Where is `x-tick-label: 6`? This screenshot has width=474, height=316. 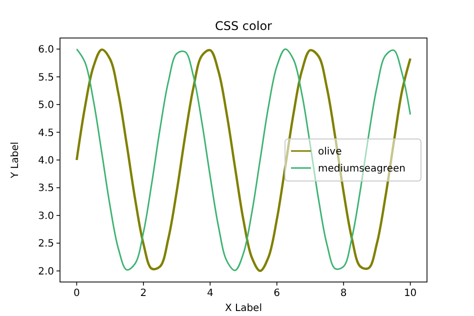
x-tick-label: 6 is located at coordinates (277, 293).